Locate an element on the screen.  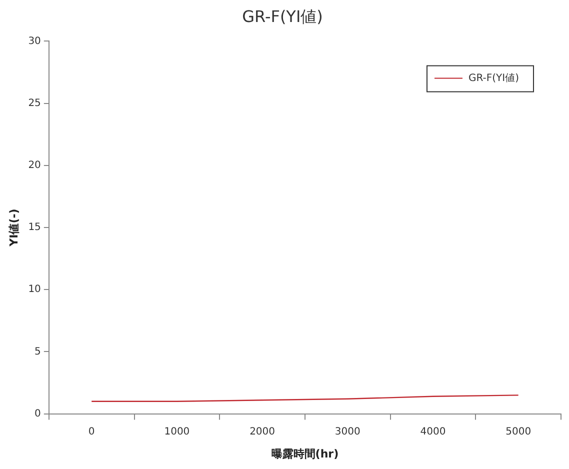
x-tick-label: 4000 is located at coordinates (433, 432).